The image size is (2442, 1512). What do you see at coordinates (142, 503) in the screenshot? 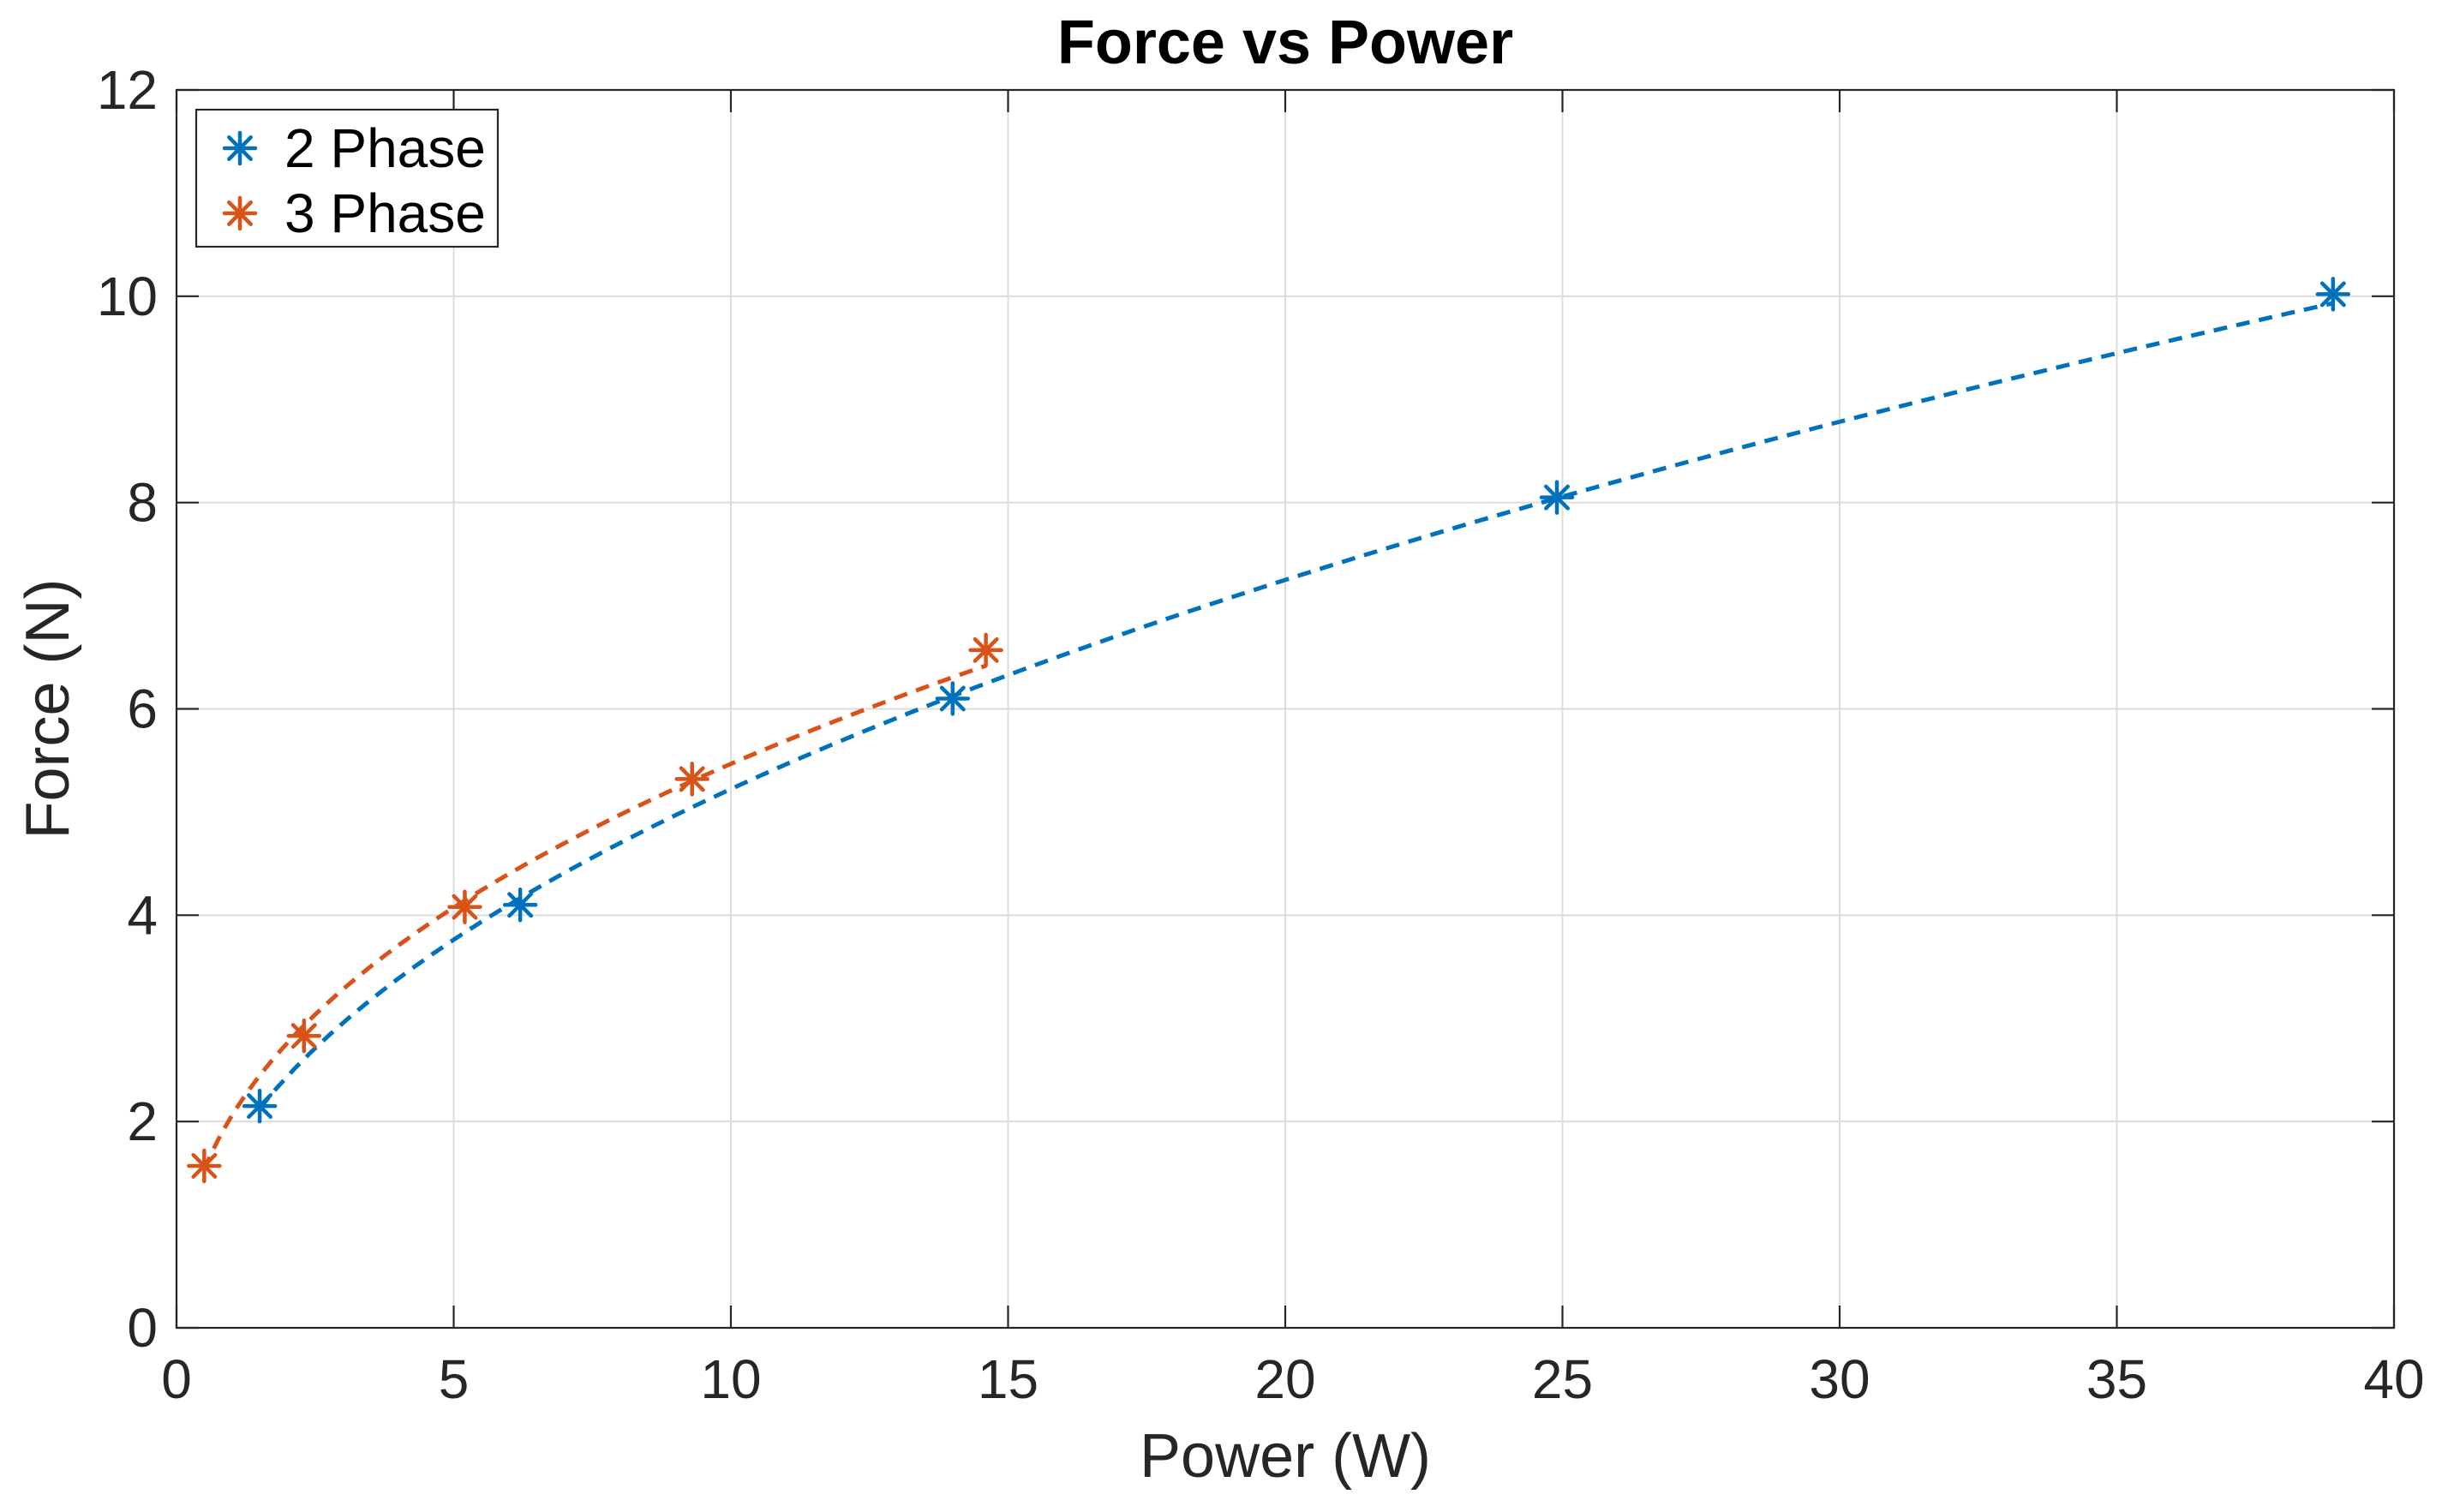
I see `y-tick-label: 8` at bounding box center [142, 503].